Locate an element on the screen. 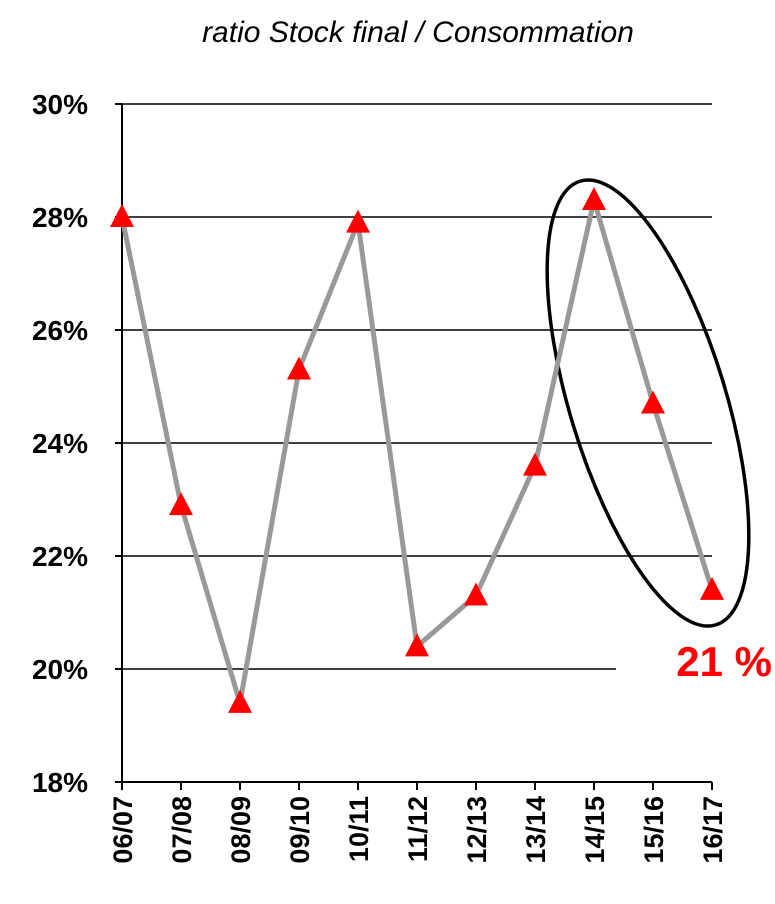  x-tick-label: 07/08 is located at coordinates (182, 830).